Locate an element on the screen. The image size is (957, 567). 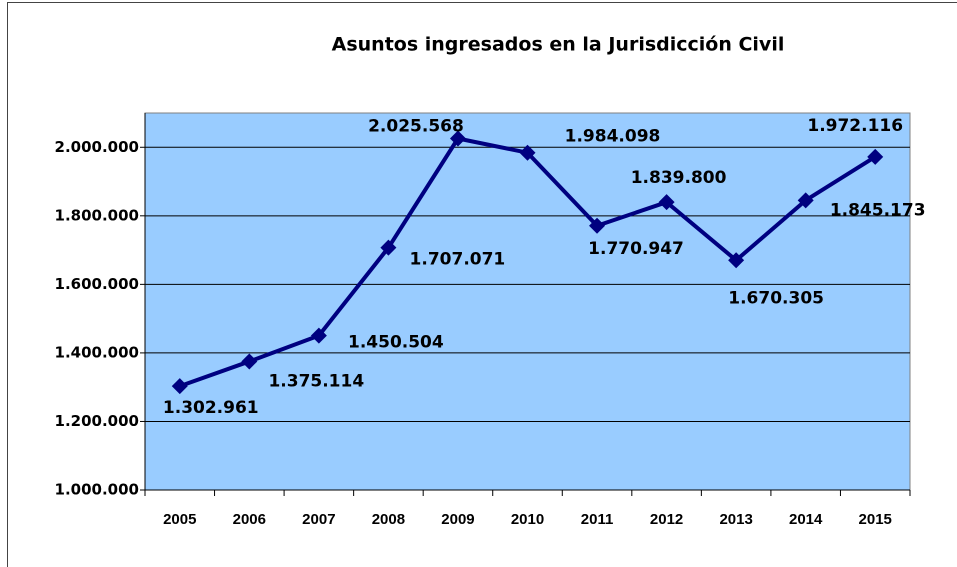
data-label: 1.450.504 is located at coordinates (396, 343).